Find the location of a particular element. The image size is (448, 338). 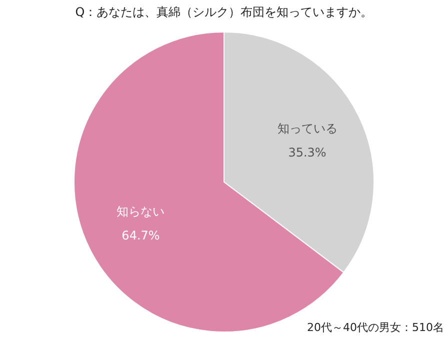

chart-title: Q：あなたは、真綿（シルク）布団を知っていますか。 is located at coordinates (224, 12).